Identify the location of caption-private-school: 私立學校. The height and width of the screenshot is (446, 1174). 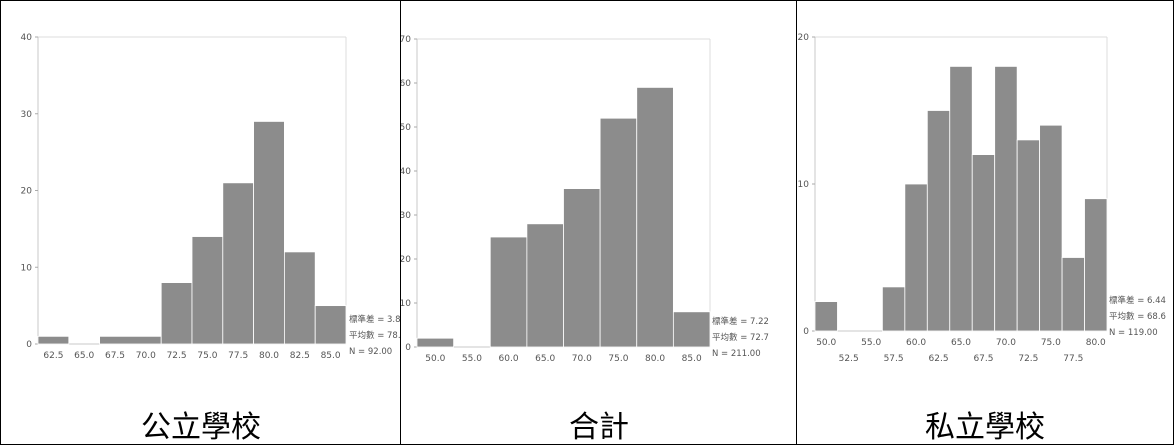
(985, 427).